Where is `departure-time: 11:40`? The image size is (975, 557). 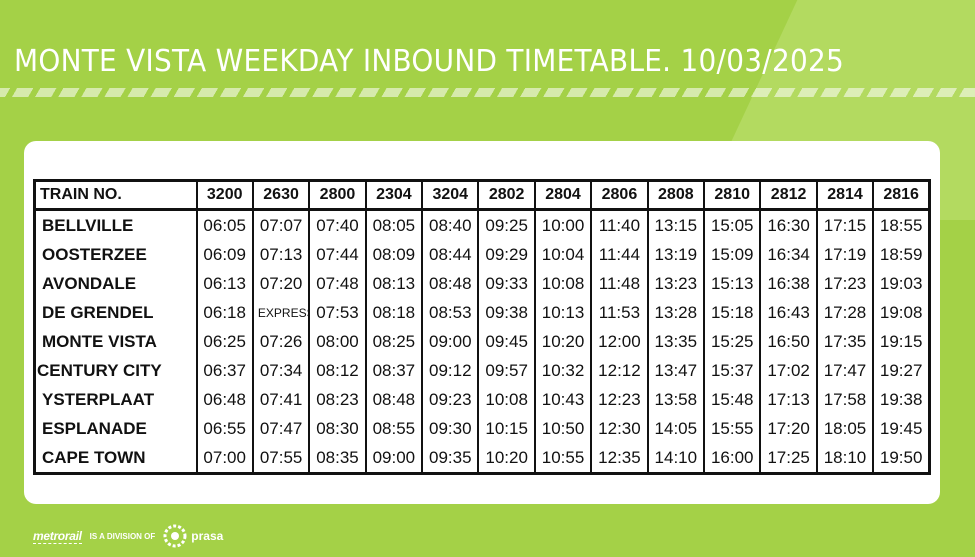 departure-time: 11:40 is located at coordinates (619, 224).